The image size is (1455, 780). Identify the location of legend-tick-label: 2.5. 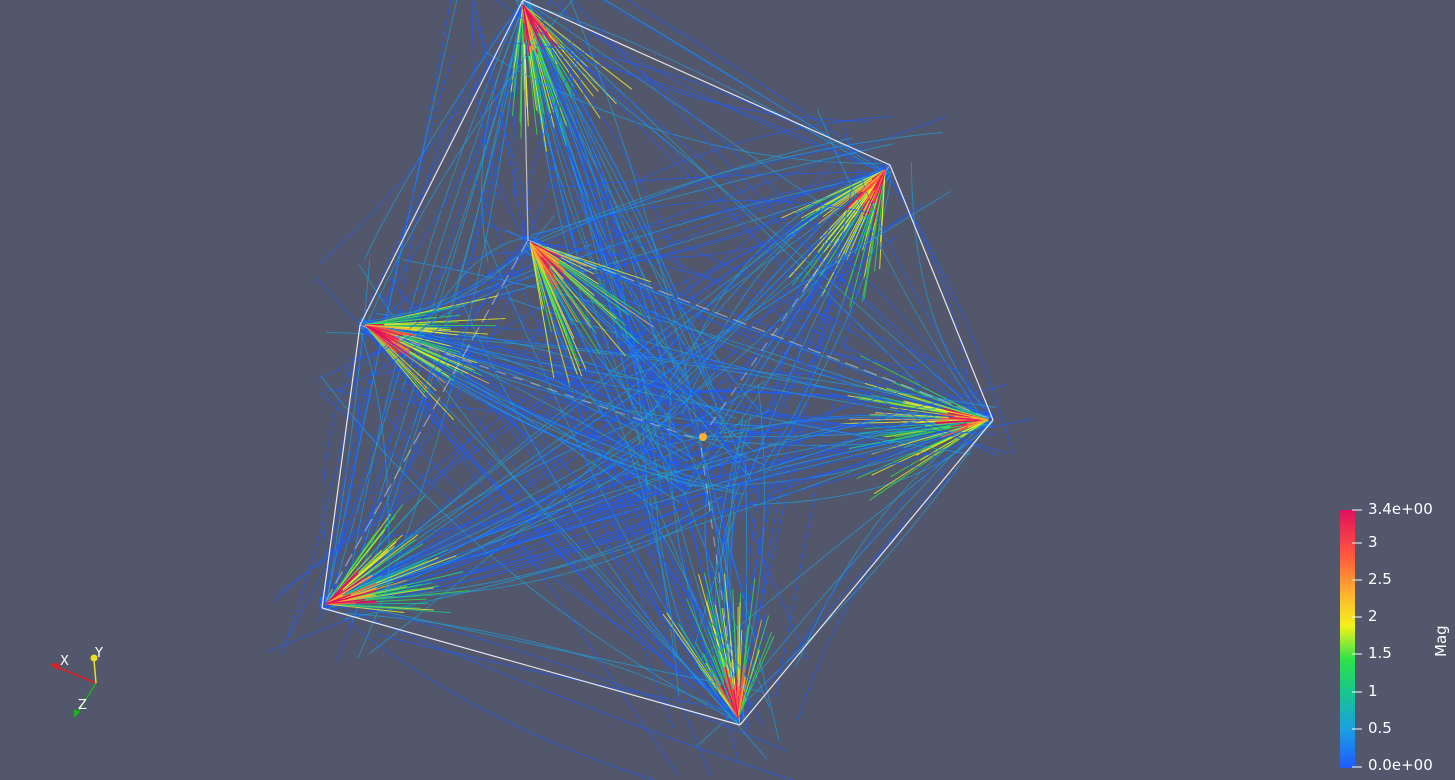
(1380, 579).